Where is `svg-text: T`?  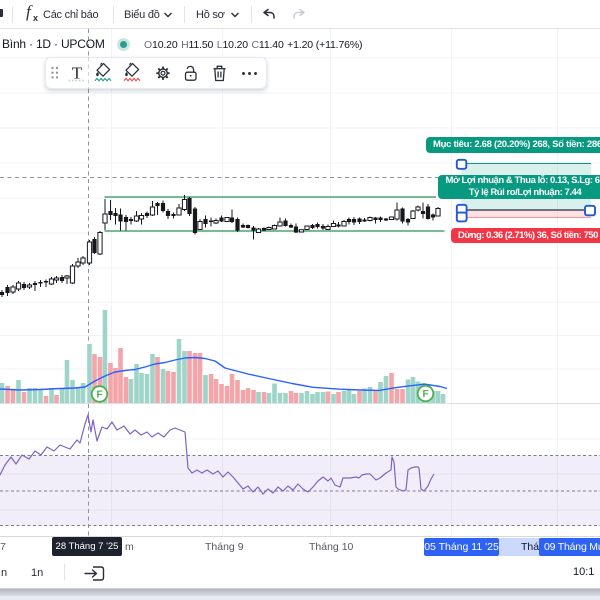 svg-text: T is located at coordinates (77, 73).